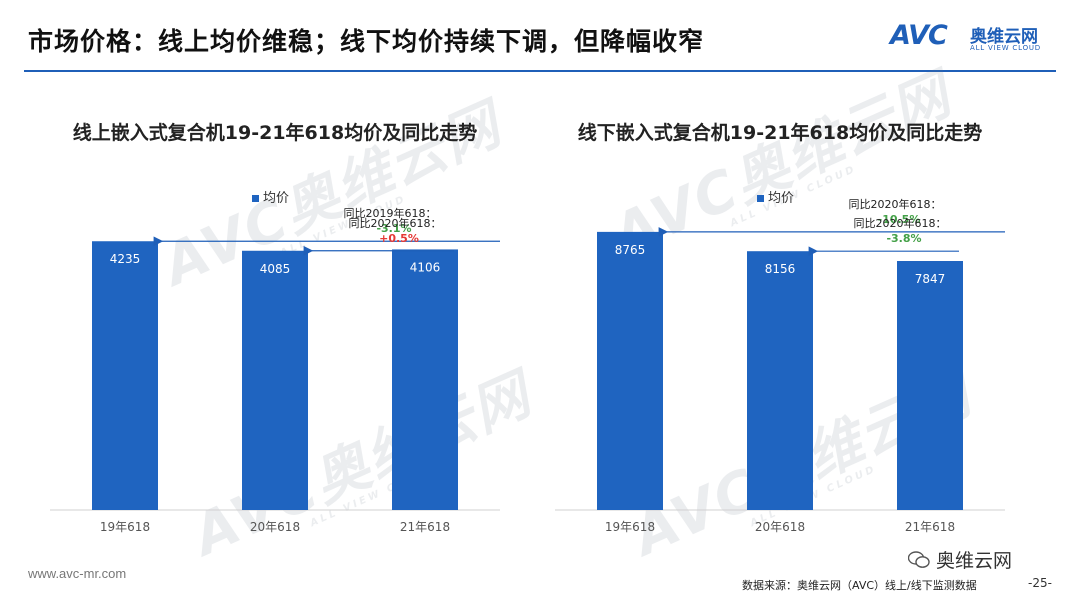 The width and height of the screenshot is (1080, 608). What do you see at coordinates (899, 219) in the screenshot?
I see `yoy-value: -10.5%` at bounding box center [899, 219].